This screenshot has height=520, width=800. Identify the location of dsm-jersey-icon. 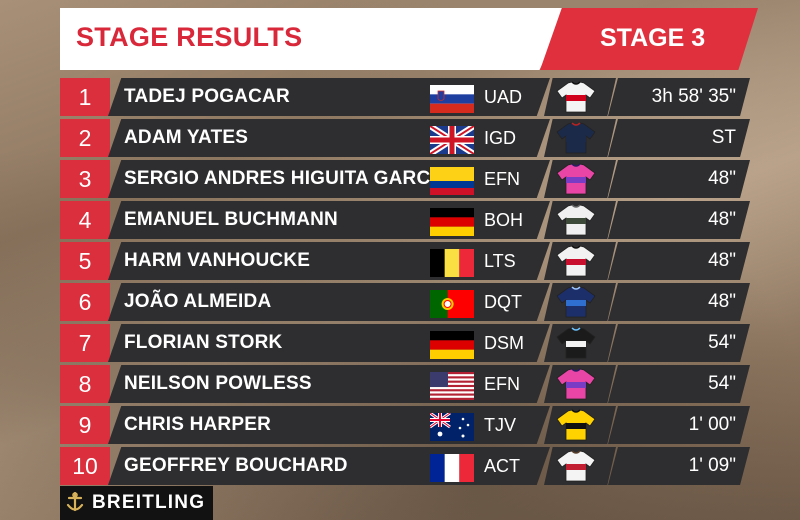
(576, 343).